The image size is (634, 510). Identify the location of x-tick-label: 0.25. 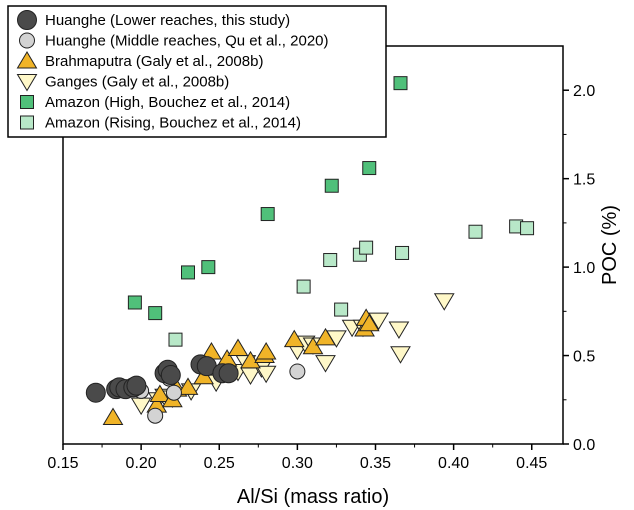
(219, 463).